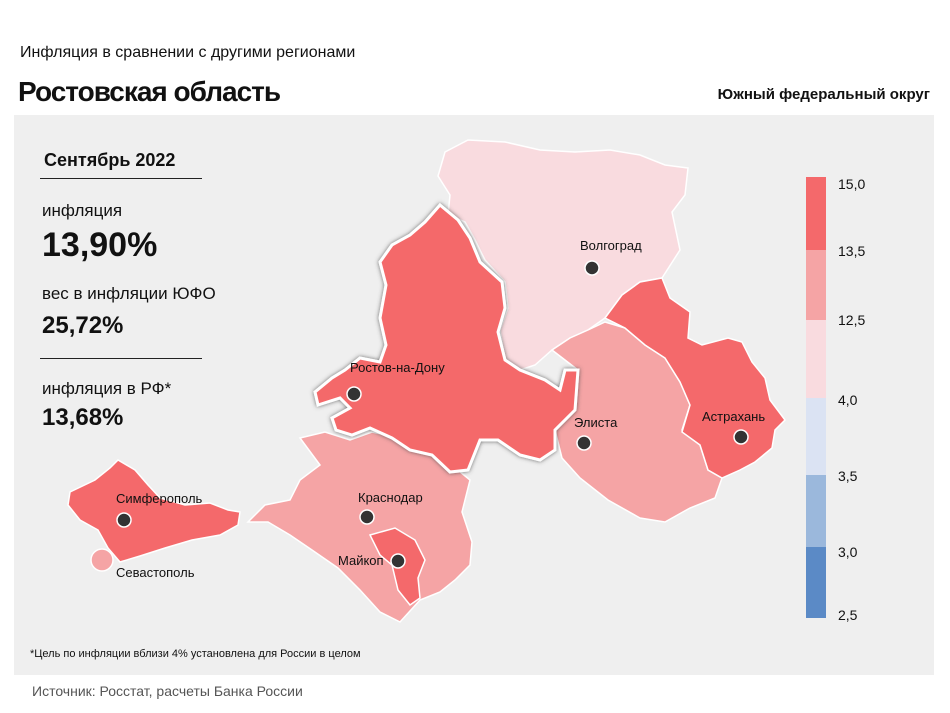 The width and height of the screenshot is (950, 713). What do you see at coordinates (110, 160) in the screenshot?
I see `period-label: Сентябрь 2022` at bounding box center [110, 160].